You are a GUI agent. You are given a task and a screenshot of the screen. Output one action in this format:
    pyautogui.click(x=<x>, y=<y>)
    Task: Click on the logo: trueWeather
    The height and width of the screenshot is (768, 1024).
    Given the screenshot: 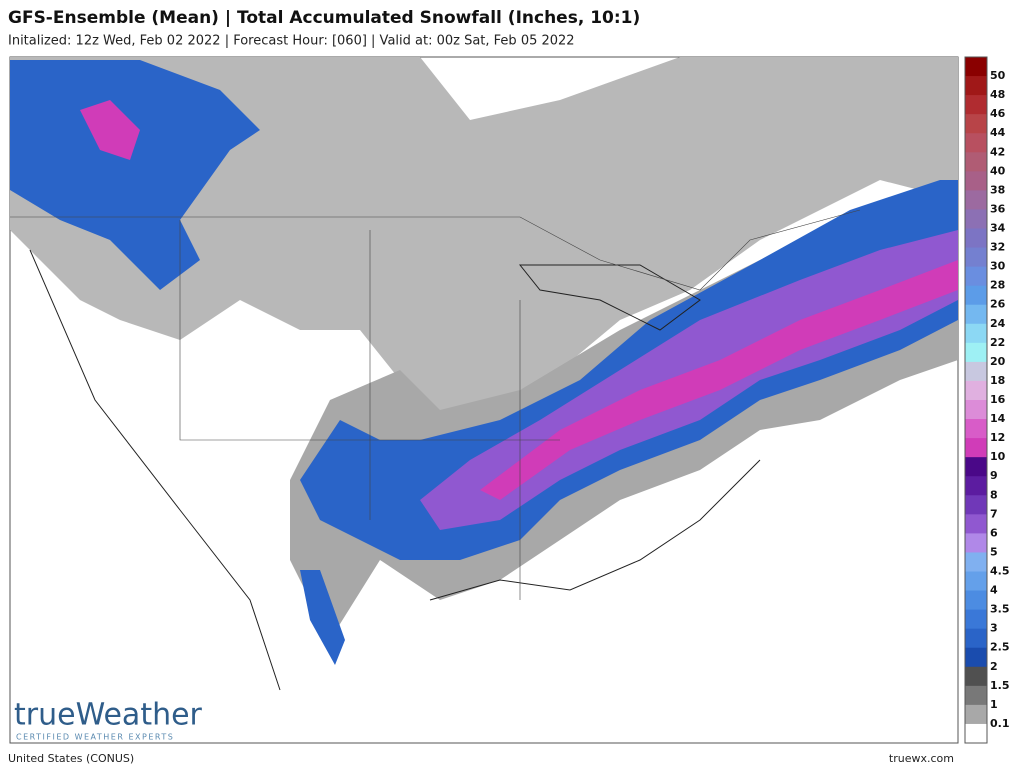 What is the action you would take?
    pyautogui.click(x=108, y=715)
    